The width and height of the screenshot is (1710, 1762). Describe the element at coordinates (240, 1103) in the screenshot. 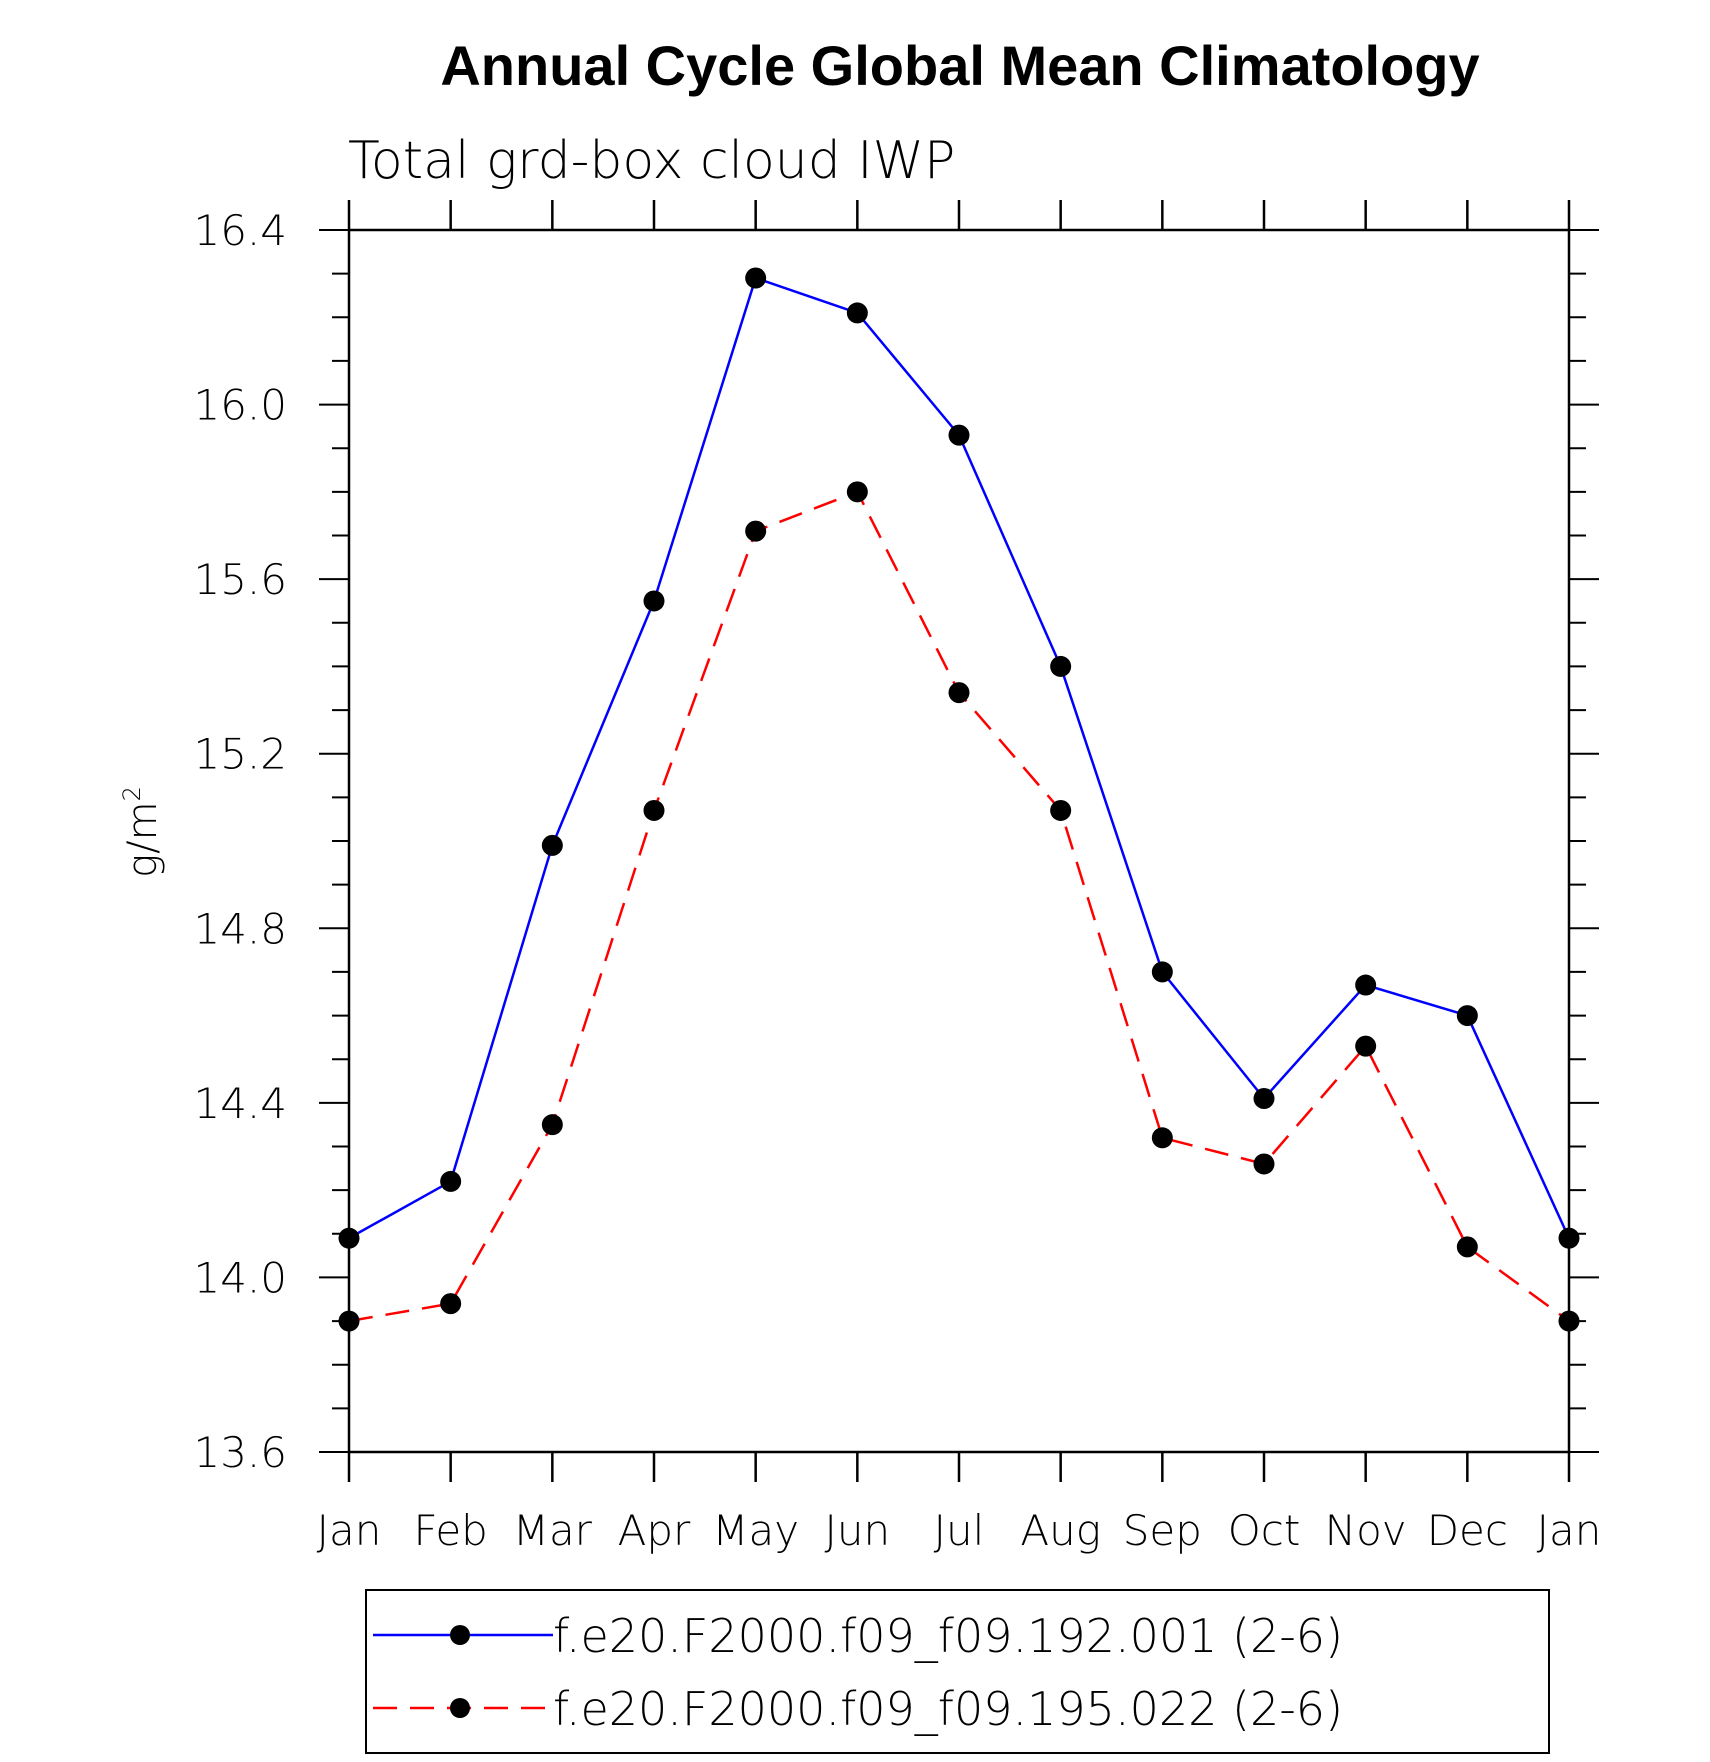

I see `y-tick-label: 14.4` at that location.